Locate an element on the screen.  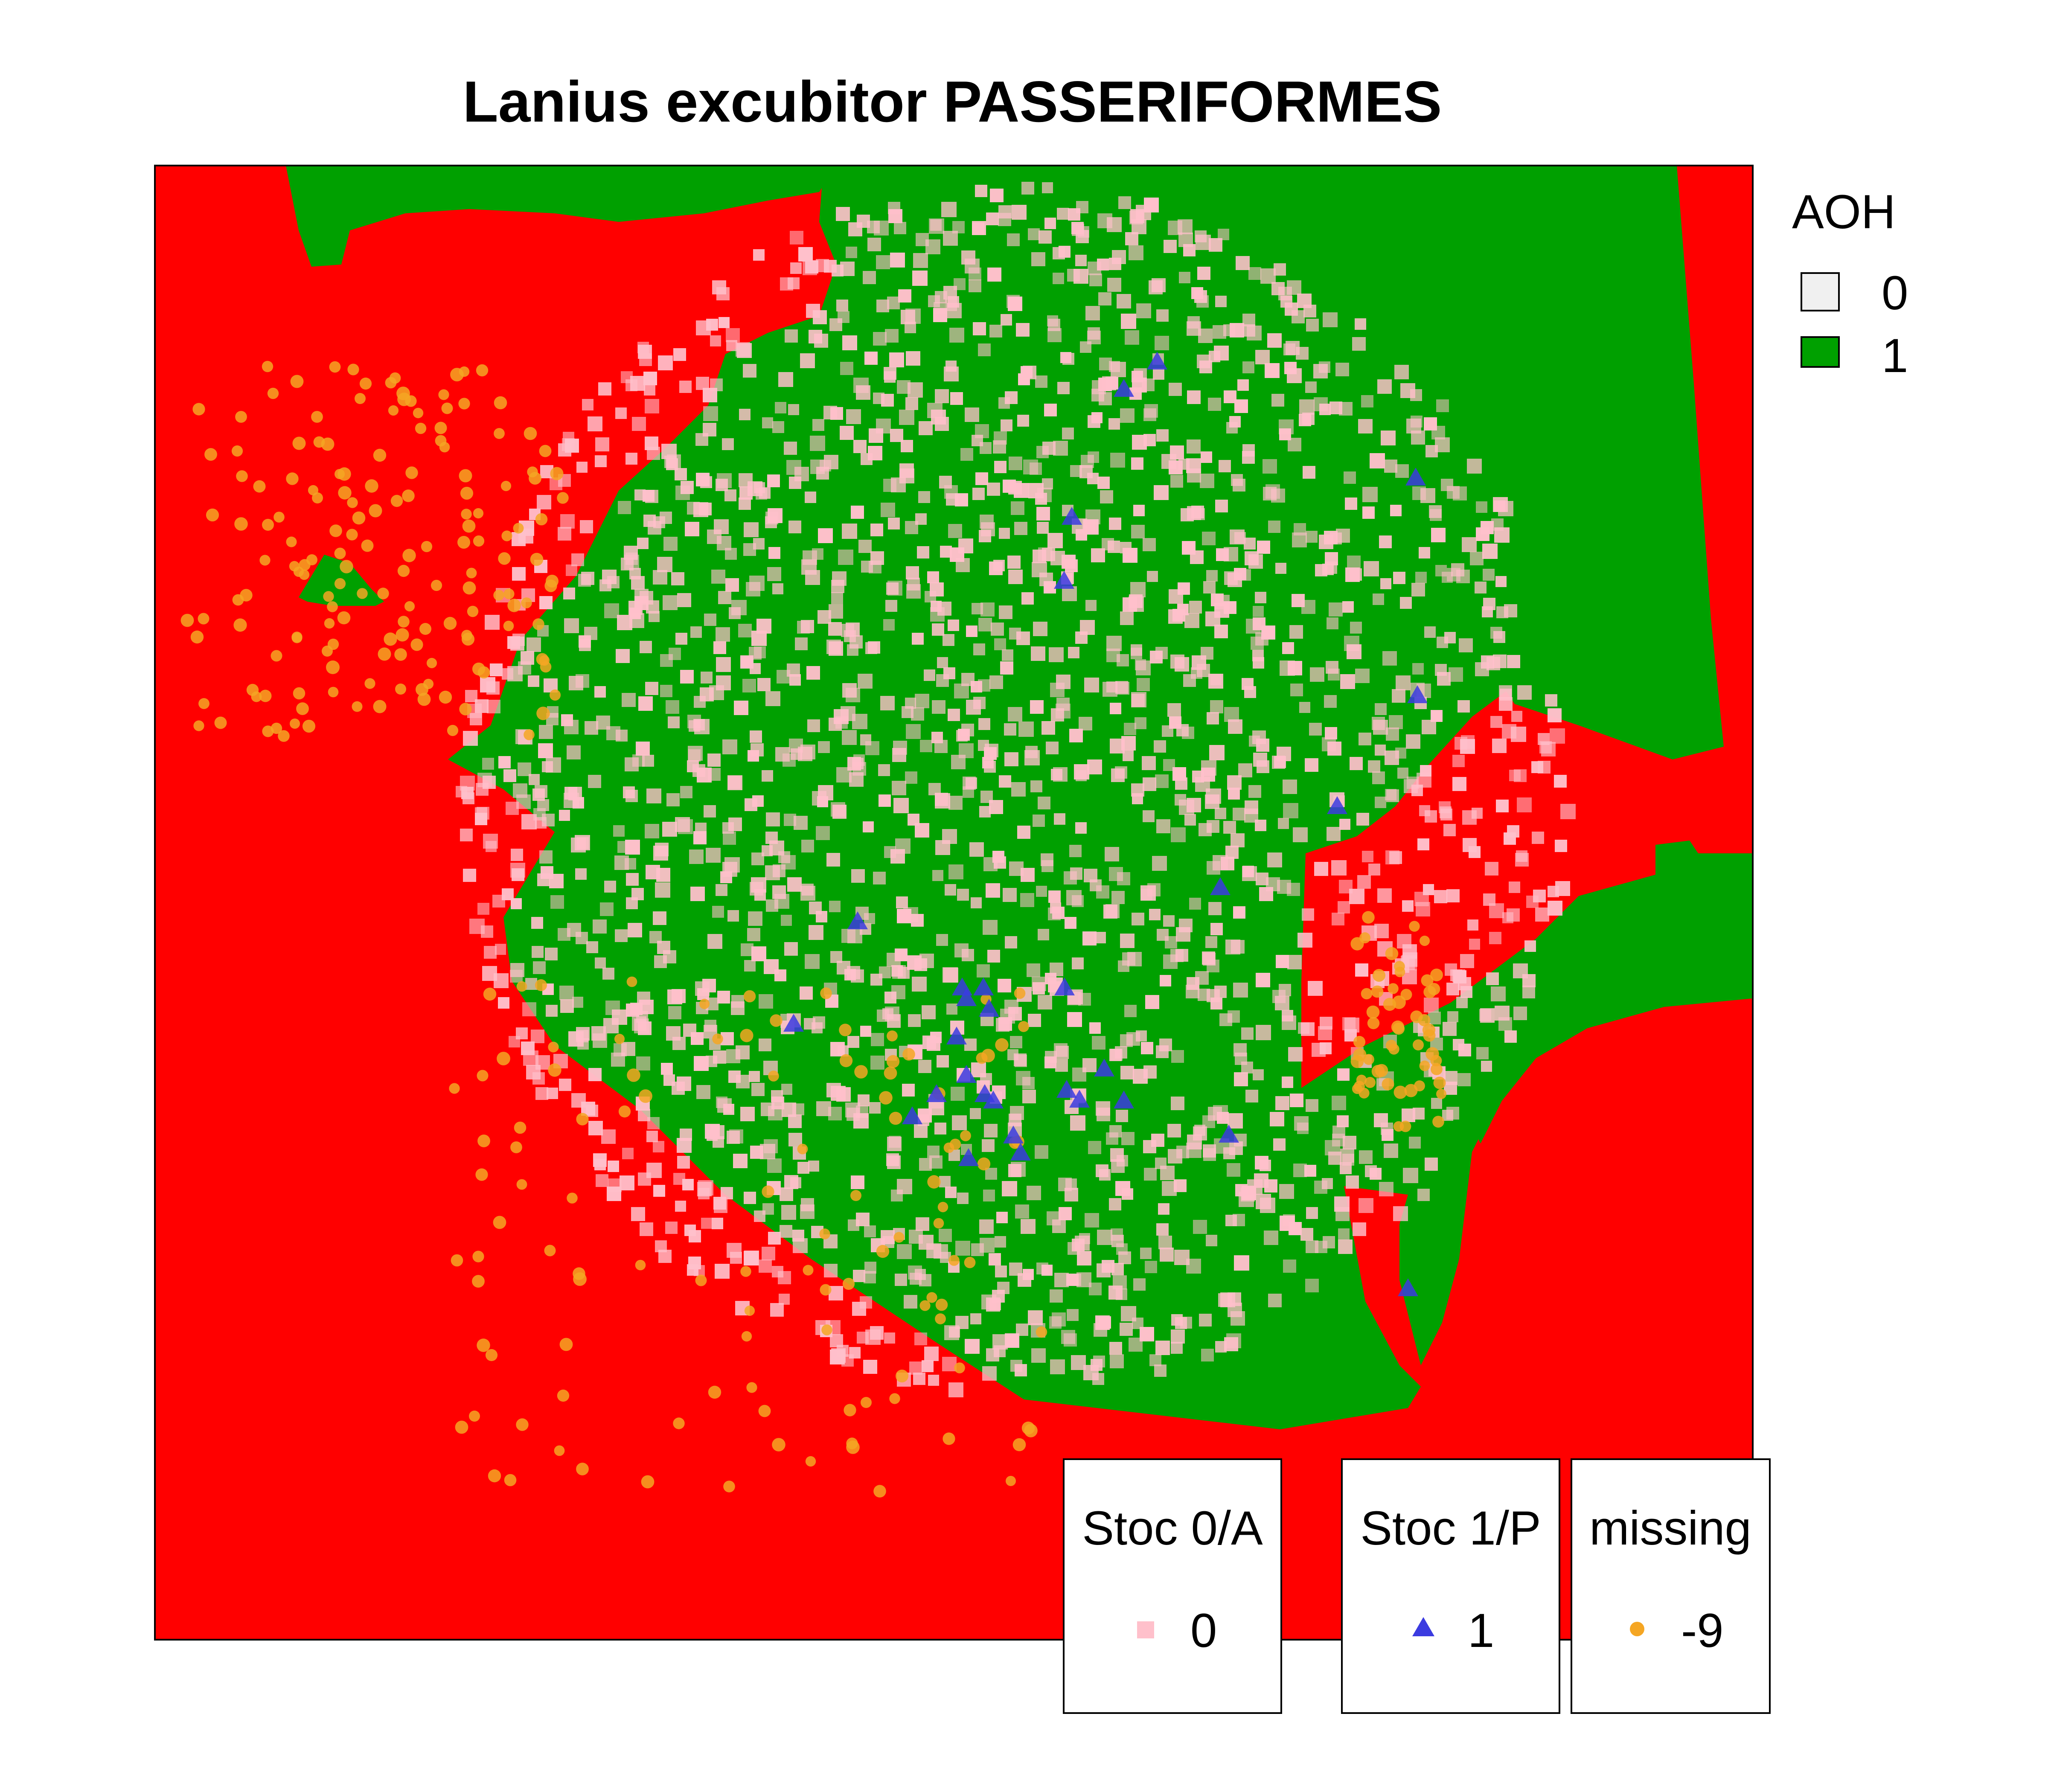
stoc-1-legend-label: 1 is located at coordinates (1481, 1630).